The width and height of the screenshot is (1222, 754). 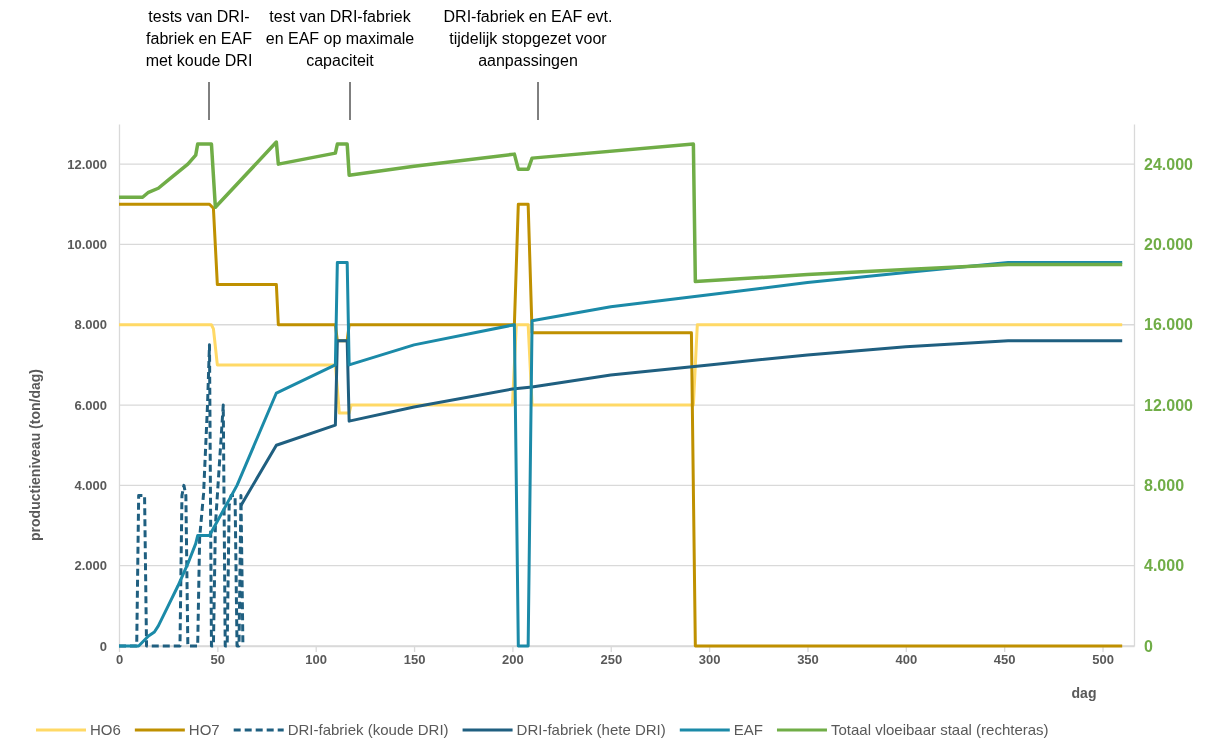 I want to click on x-tick-label: 450, so click(x=1004, y=660).